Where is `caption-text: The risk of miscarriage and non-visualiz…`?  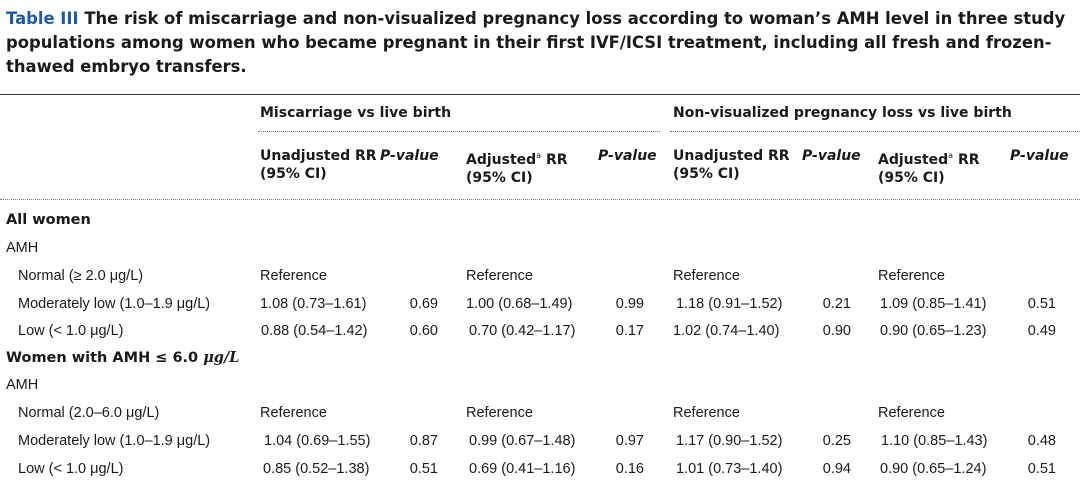
caption-text: The risk of miscarriage and non-visualiz… is located at coordinates (536, 42).